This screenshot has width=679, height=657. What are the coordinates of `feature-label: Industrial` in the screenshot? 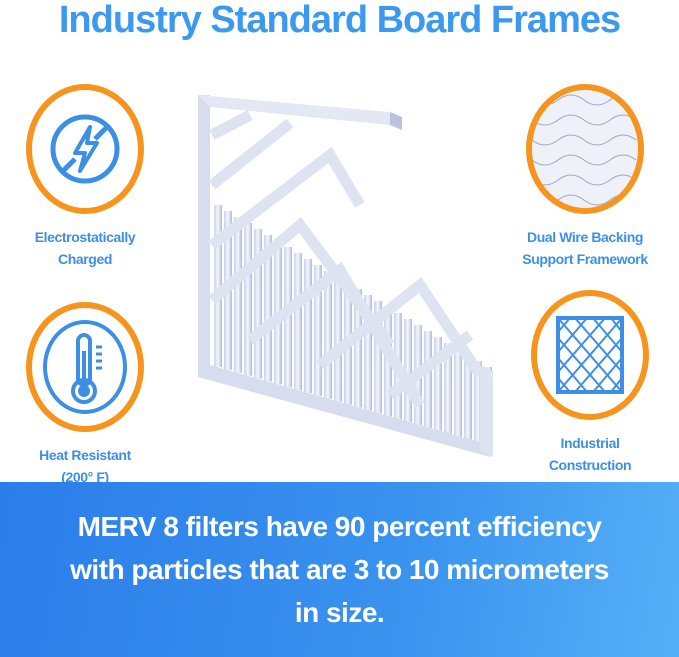 It's located at (590, 443).